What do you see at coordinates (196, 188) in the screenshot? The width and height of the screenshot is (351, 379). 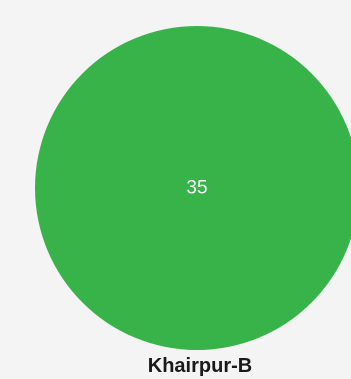 I see `data-label-1: 35` at bounding box center [196, 188].